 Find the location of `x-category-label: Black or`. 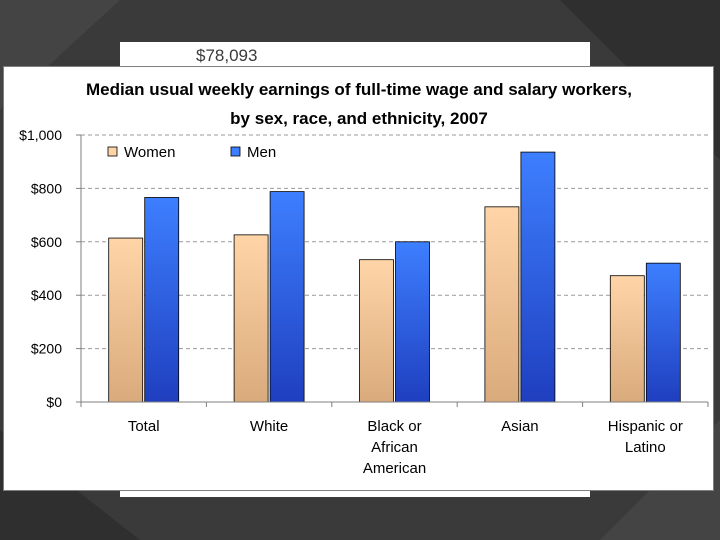

x-category-label: Black or is located at coordinates (394, 426).